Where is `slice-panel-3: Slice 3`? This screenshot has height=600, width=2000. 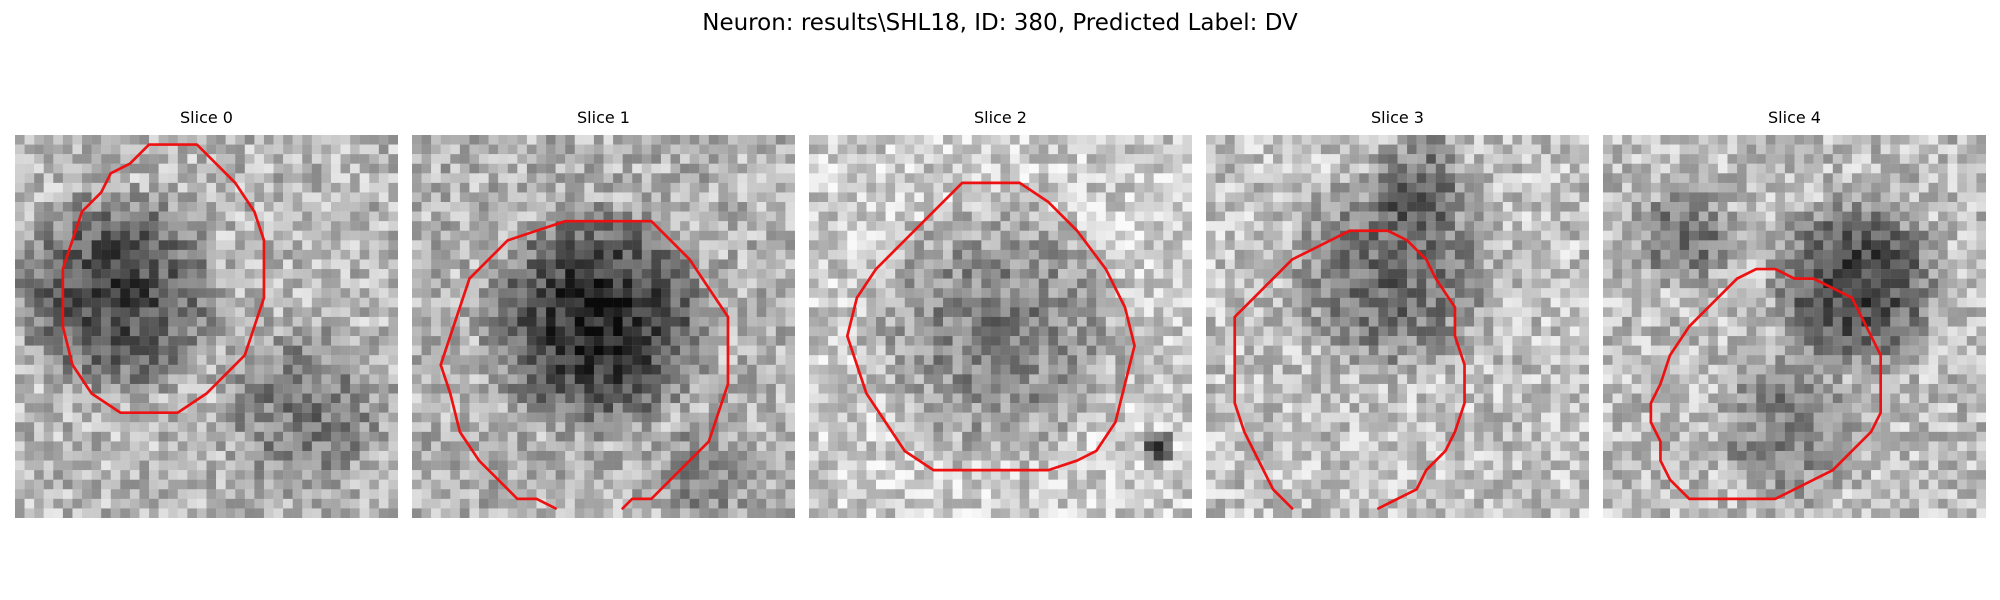 slice-panel-3: Slice 3 is located at coordinates (1397, 313).